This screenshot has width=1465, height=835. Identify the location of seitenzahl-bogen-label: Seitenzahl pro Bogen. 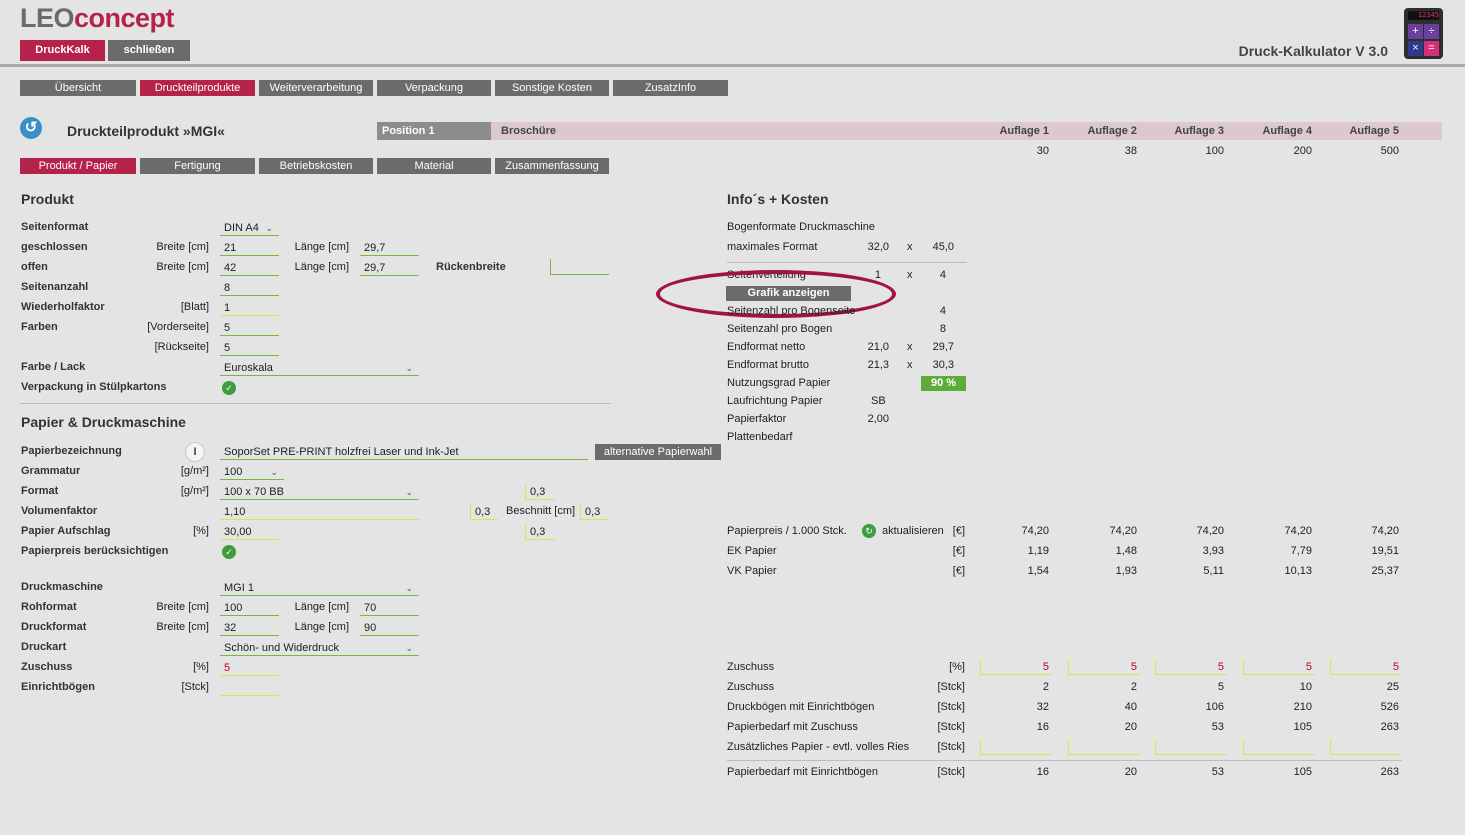
(780, 329).